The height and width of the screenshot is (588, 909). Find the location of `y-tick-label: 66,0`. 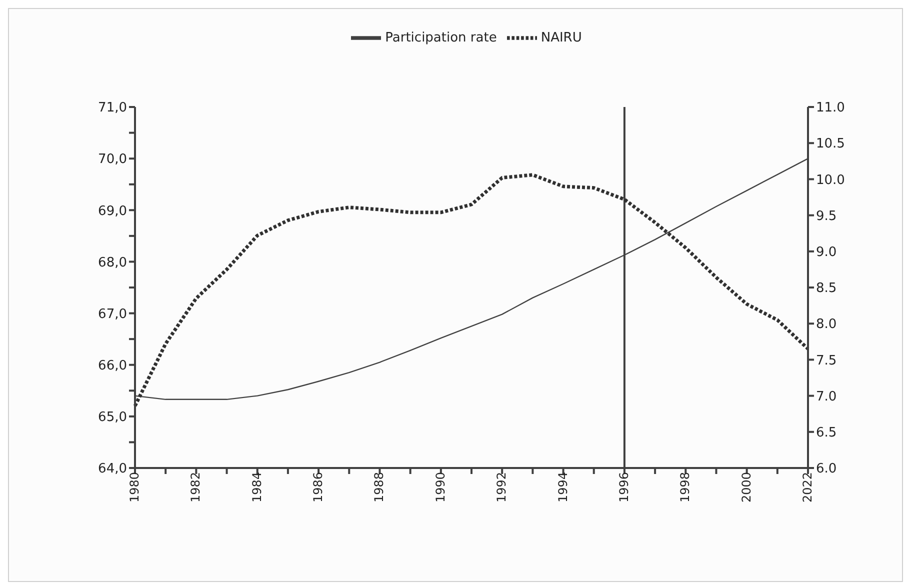

y-tick-label: 66,0 is located at coordinates (112, 366).